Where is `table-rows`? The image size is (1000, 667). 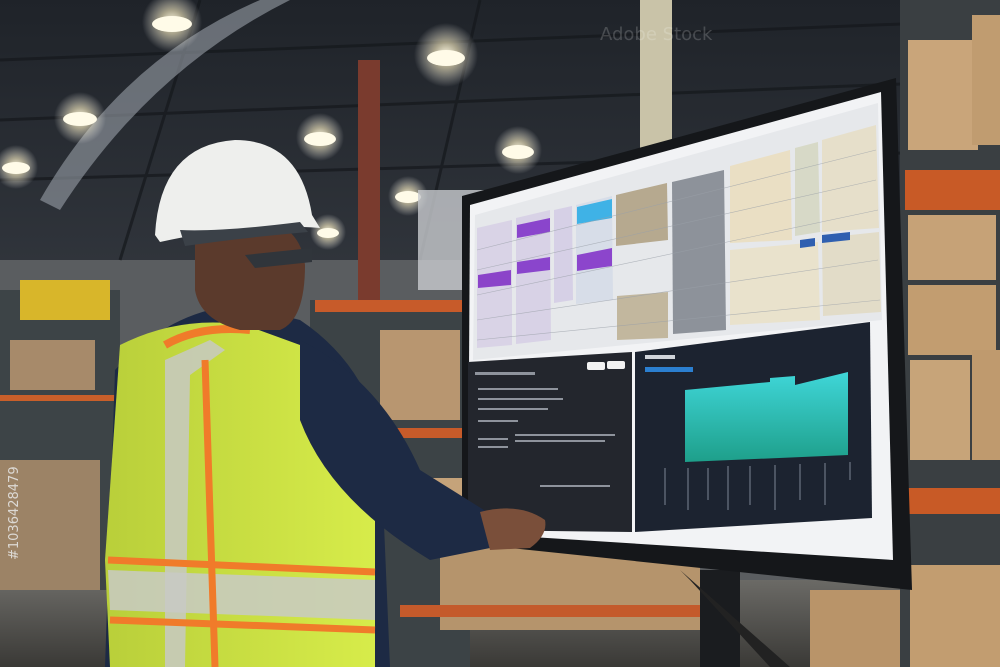 table-rows is located at coordinates (678, 245).